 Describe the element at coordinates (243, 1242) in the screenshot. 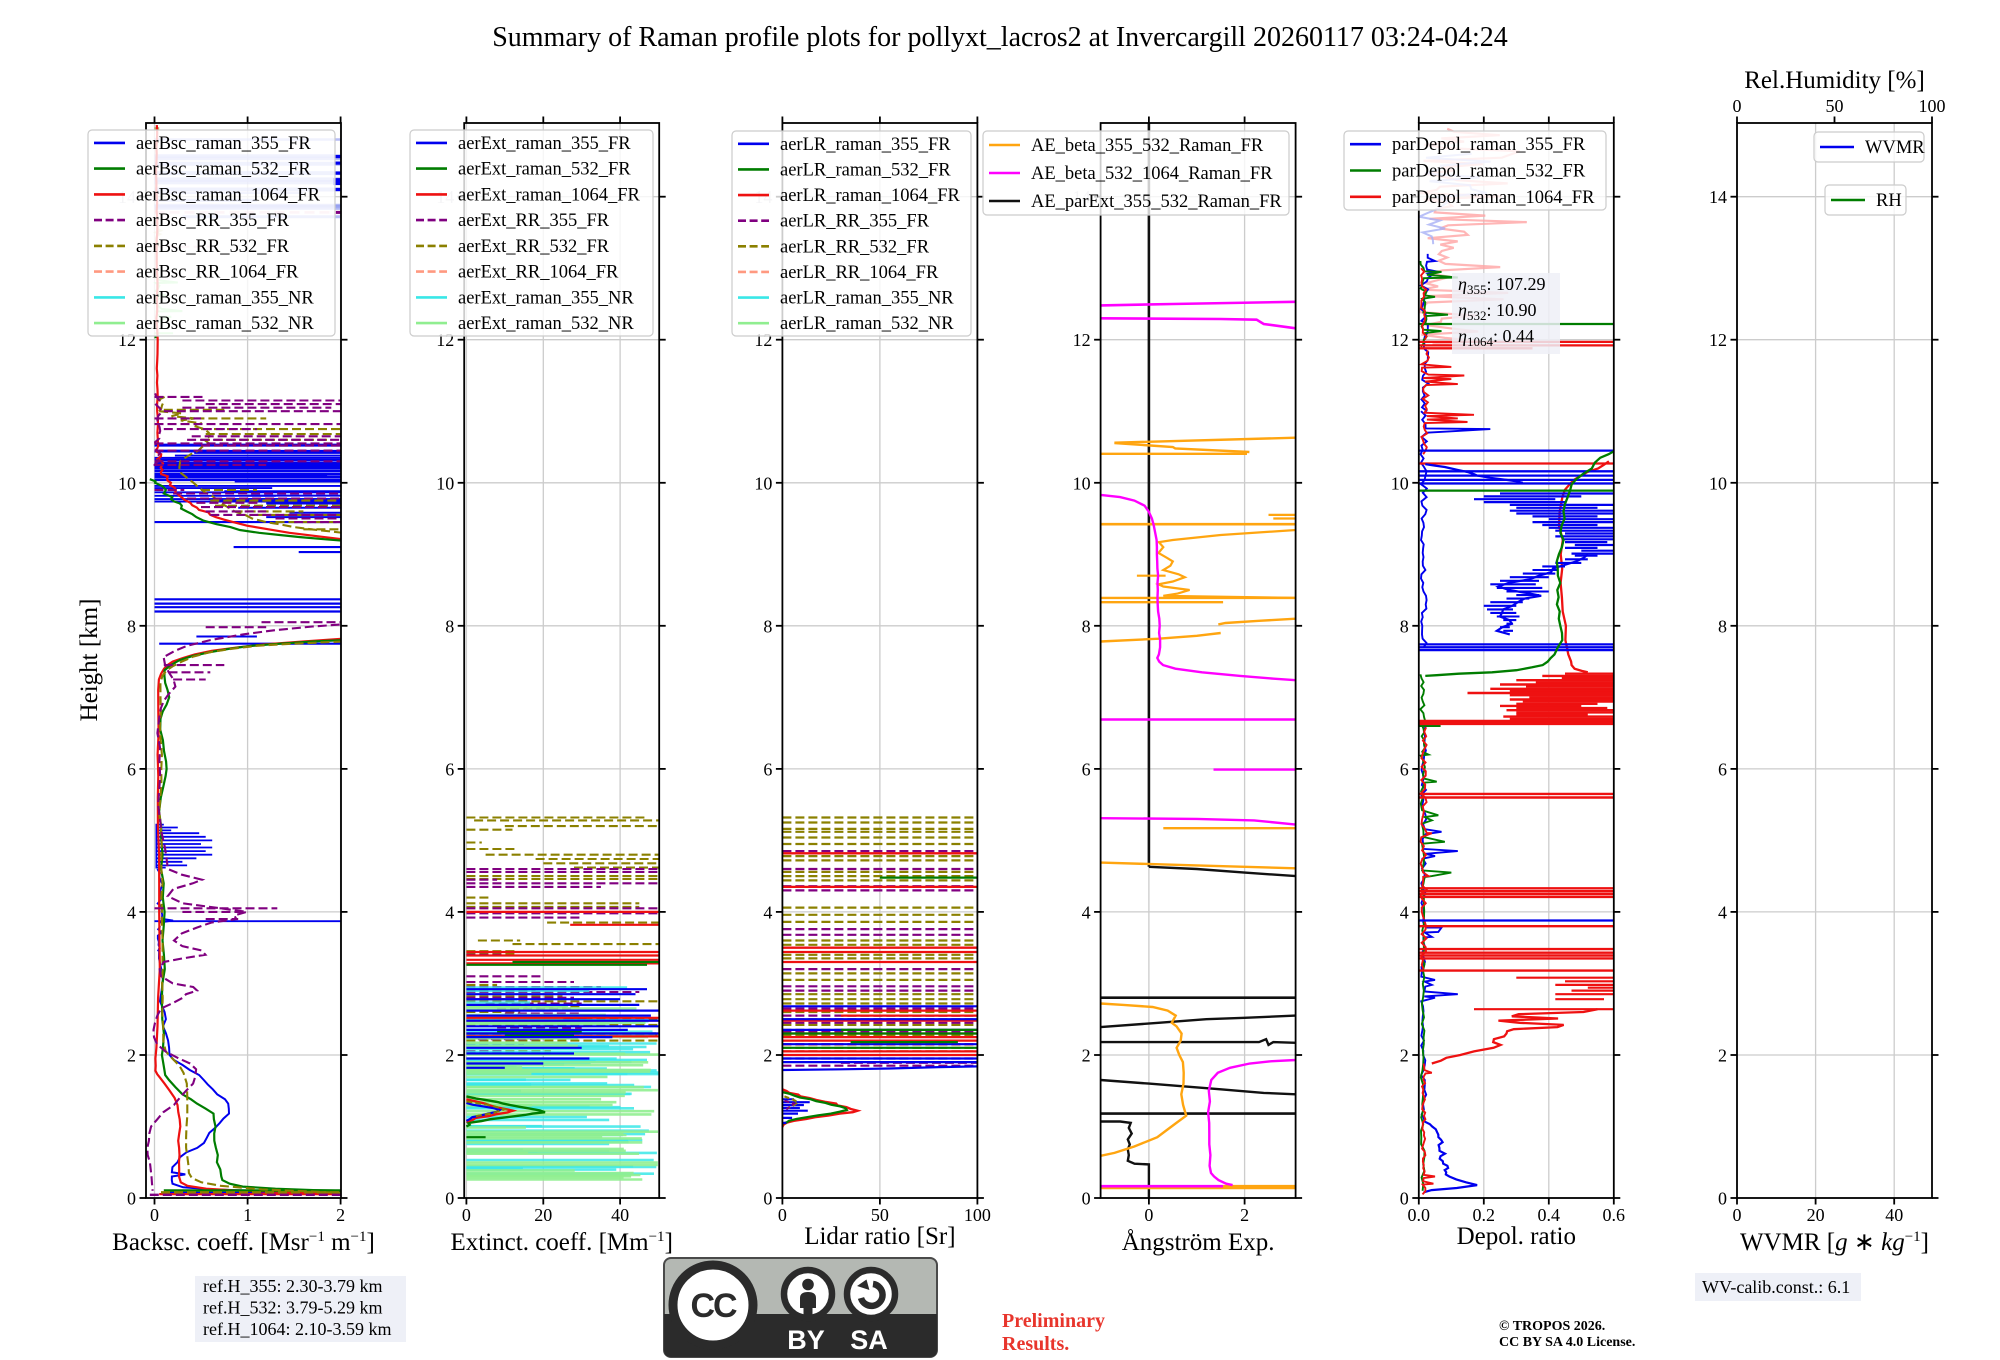

I see `svg-text: Backsc. coeff. [Msr−1 m−1]` at that location.